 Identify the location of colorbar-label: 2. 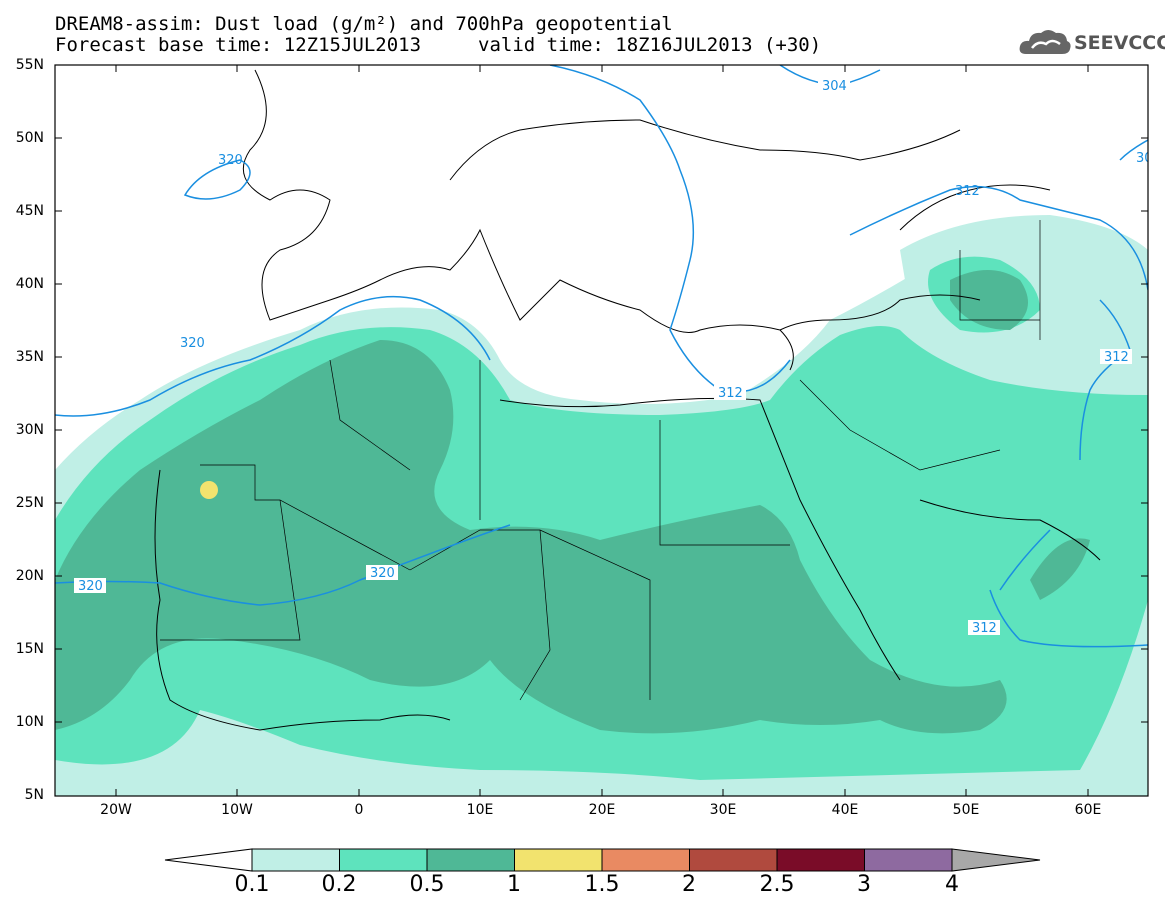
(689, 884).